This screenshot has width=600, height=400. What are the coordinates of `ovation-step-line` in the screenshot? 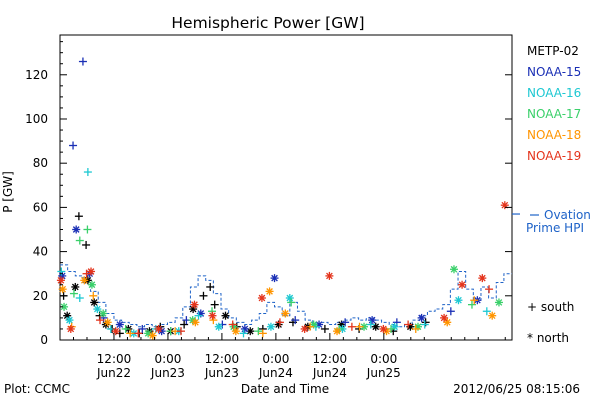 It's located at (286, 296).